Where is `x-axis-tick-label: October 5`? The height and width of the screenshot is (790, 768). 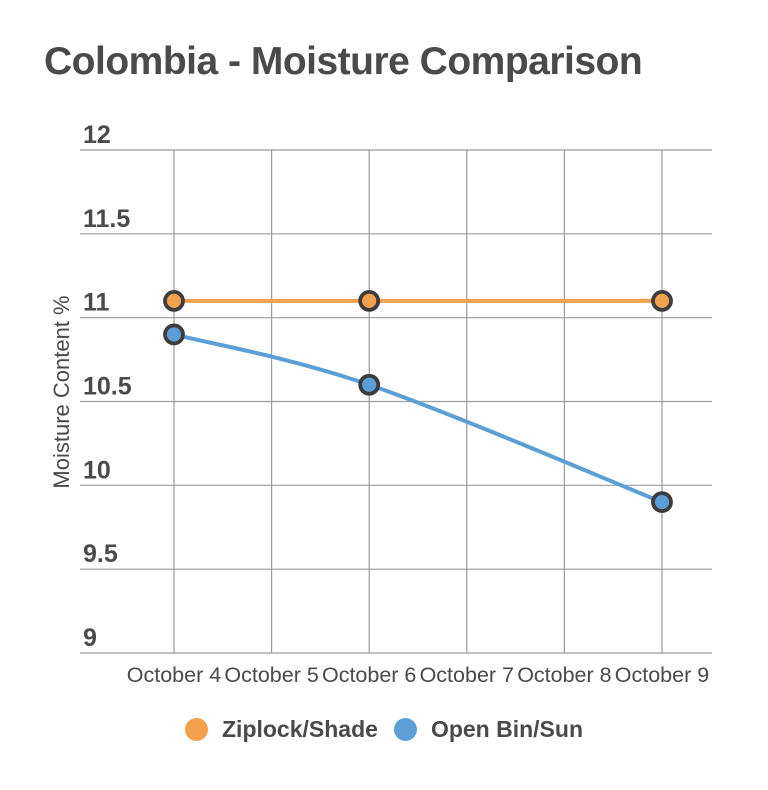
x-axis-tick-label: October 5 is located at coordinates (271, 675).